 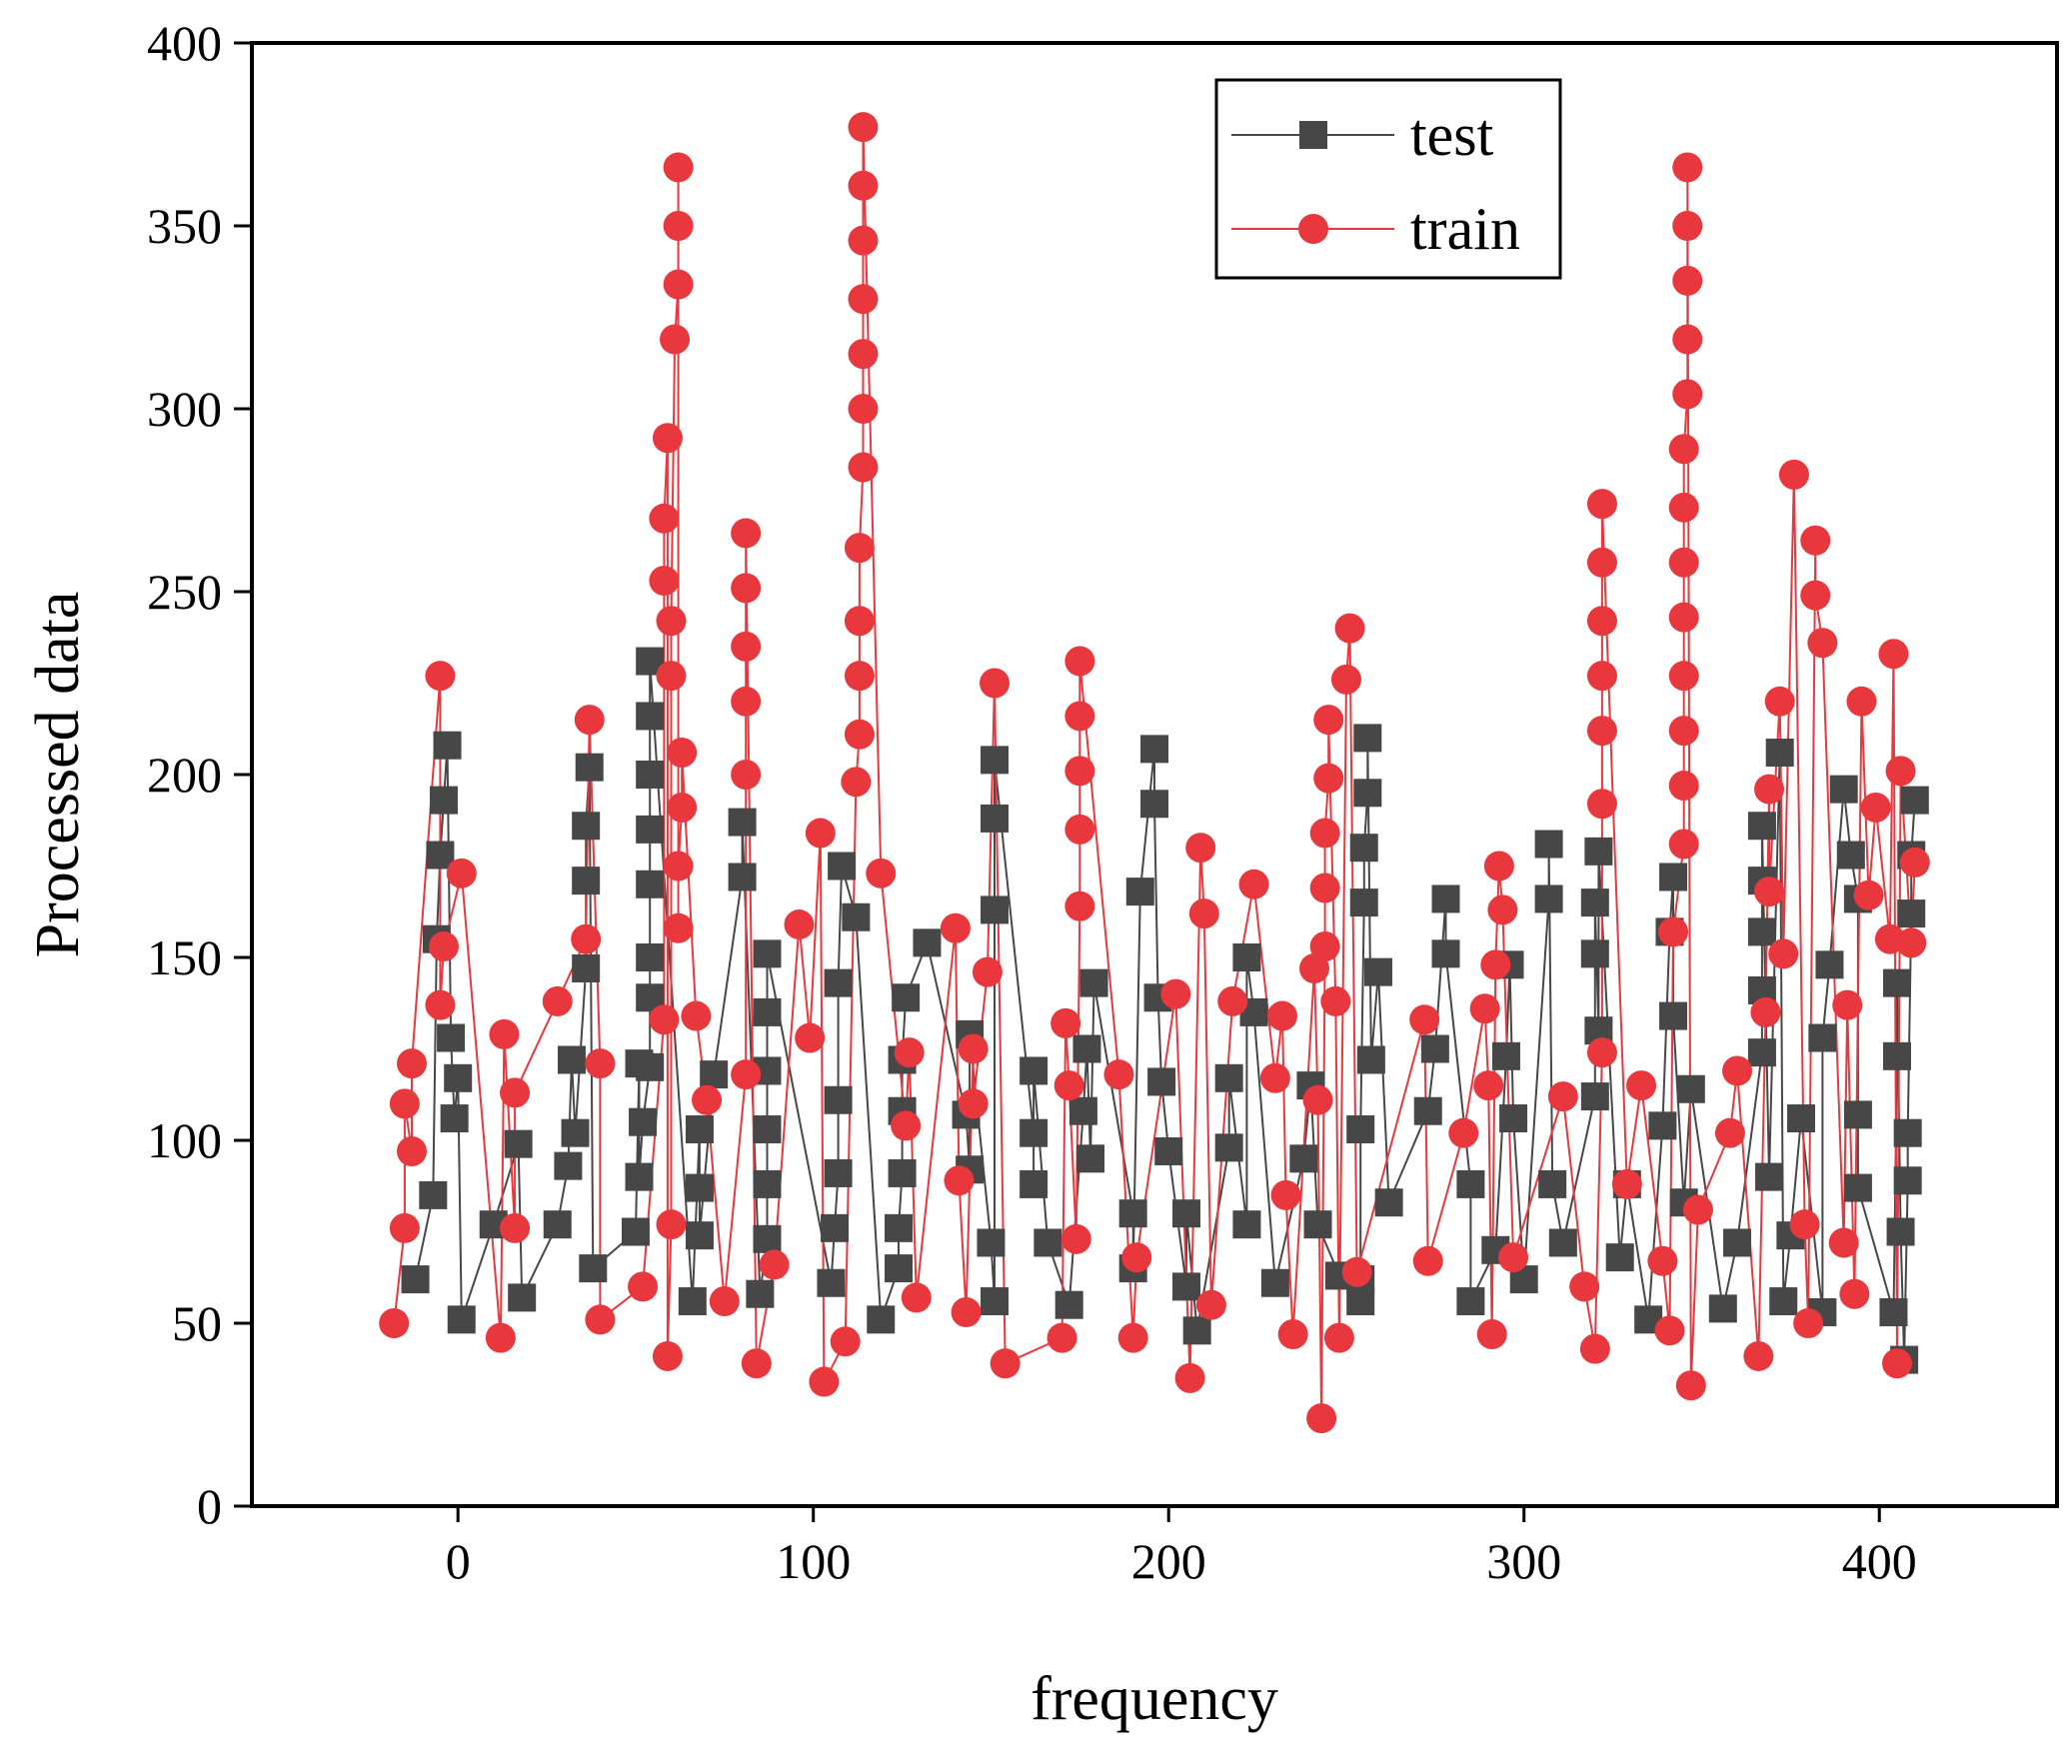 I want to click on y-tick-label: 400, so click(x=184, y=43).